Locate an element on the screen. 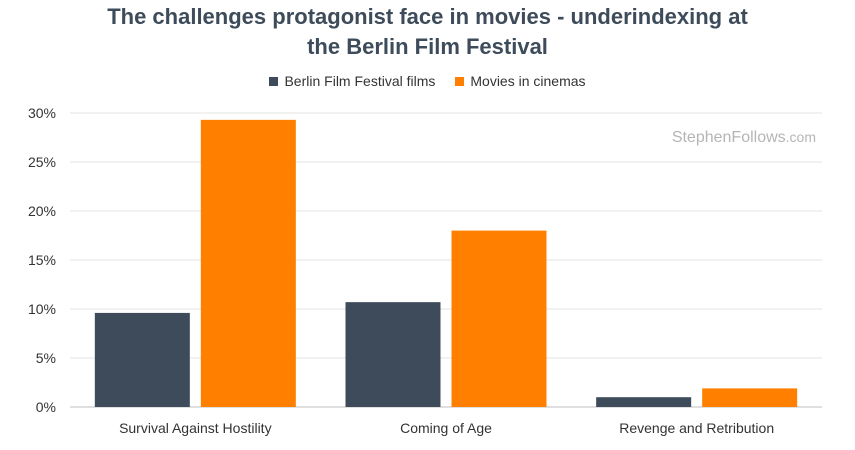 The width and height of the screenshot is (855, 450). y-tick-label: 25% is located at coordinates (42, 162).